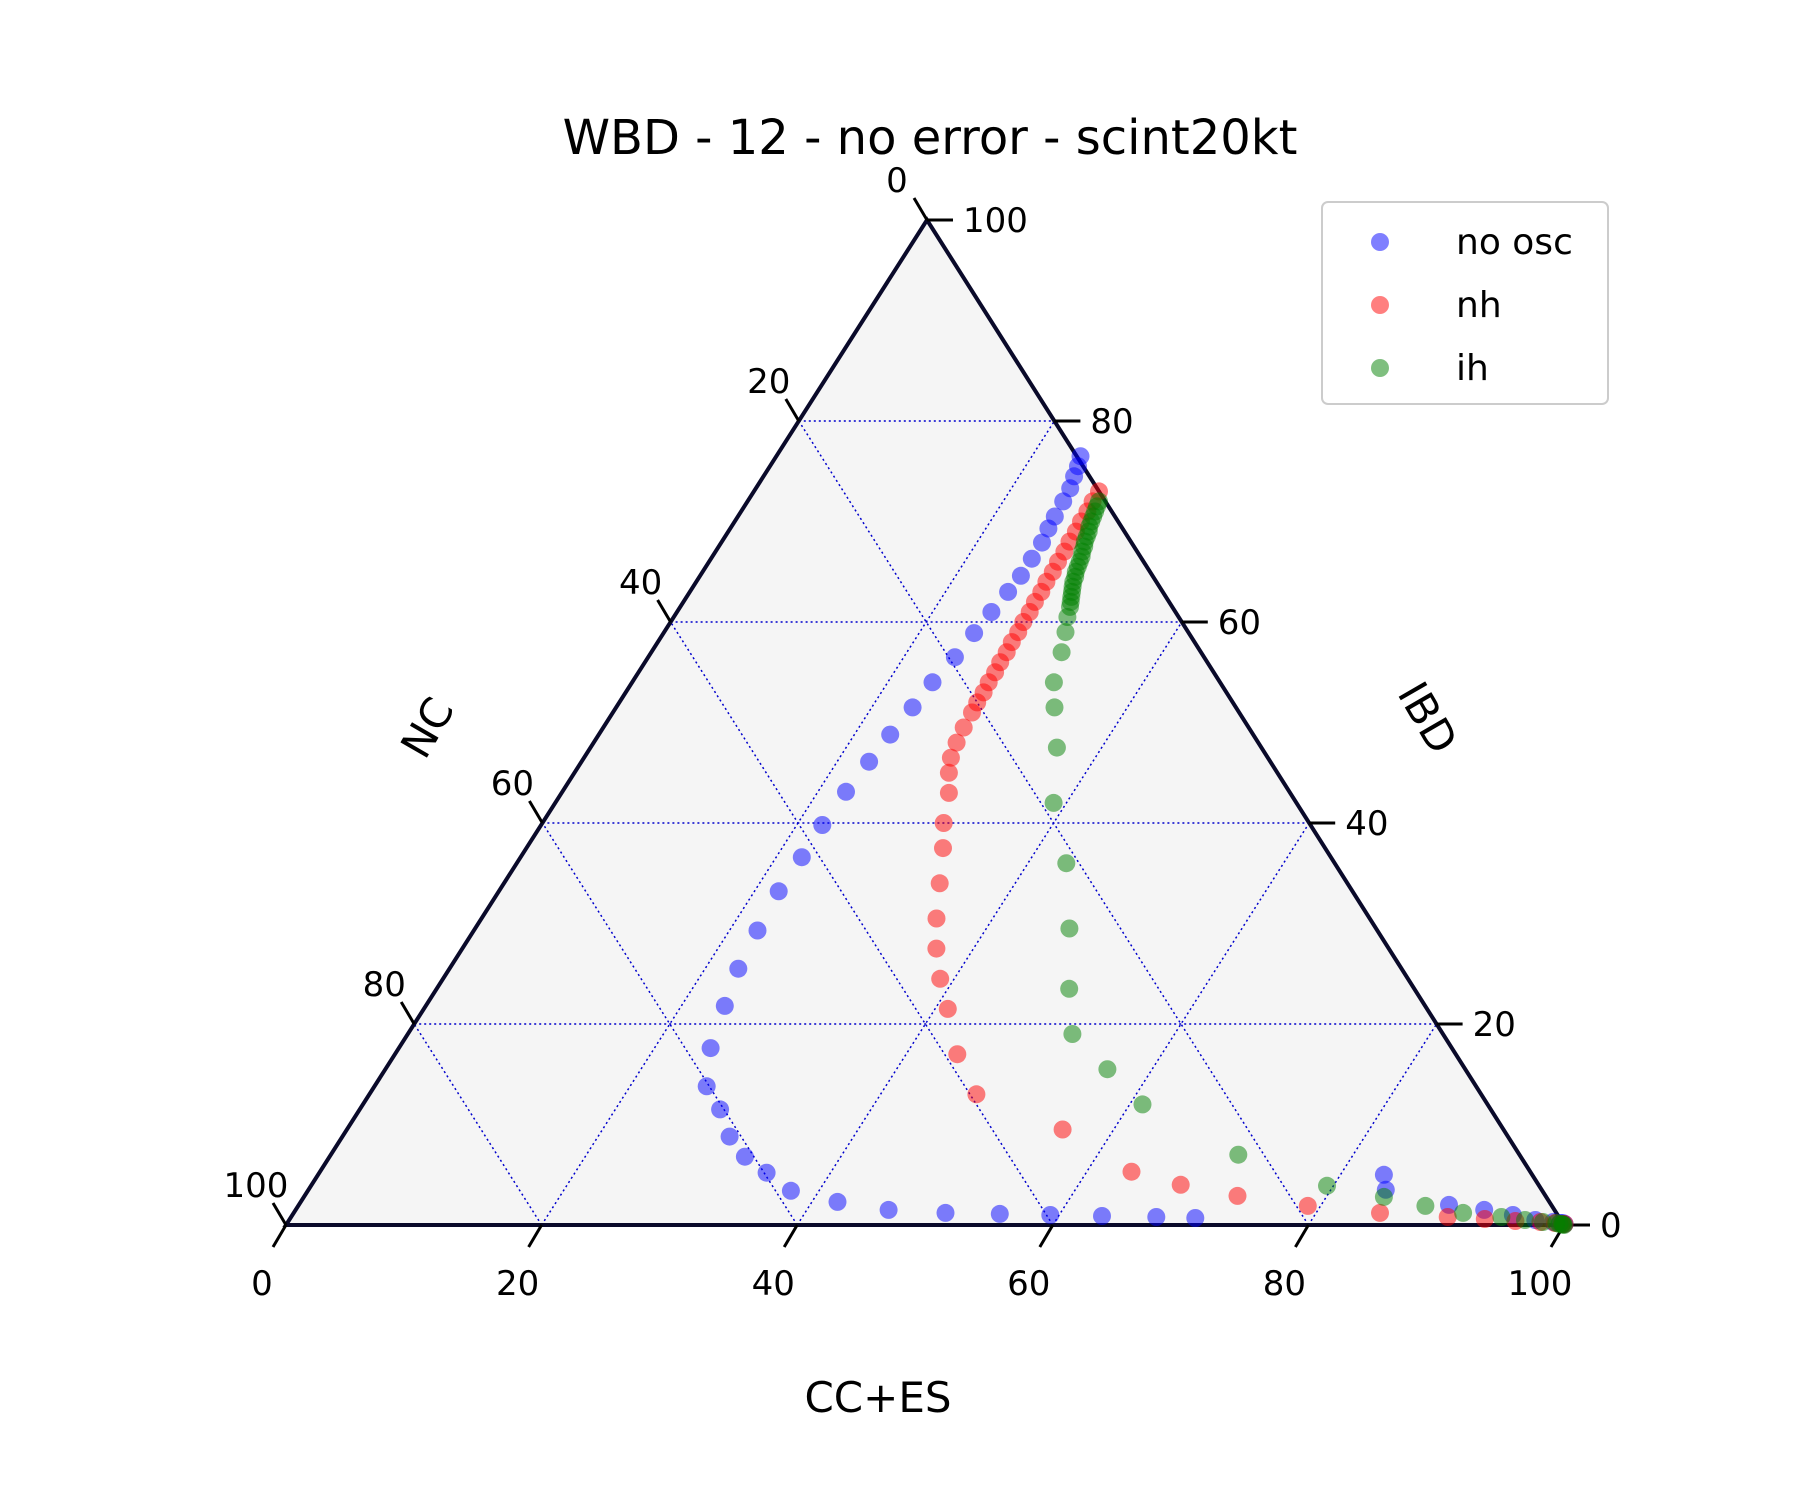 This screenshot has width=1800, height=1500. Describe the element at coordinates (384, 985) in the screenshot. I see `left-tick-label: 80` at that location.